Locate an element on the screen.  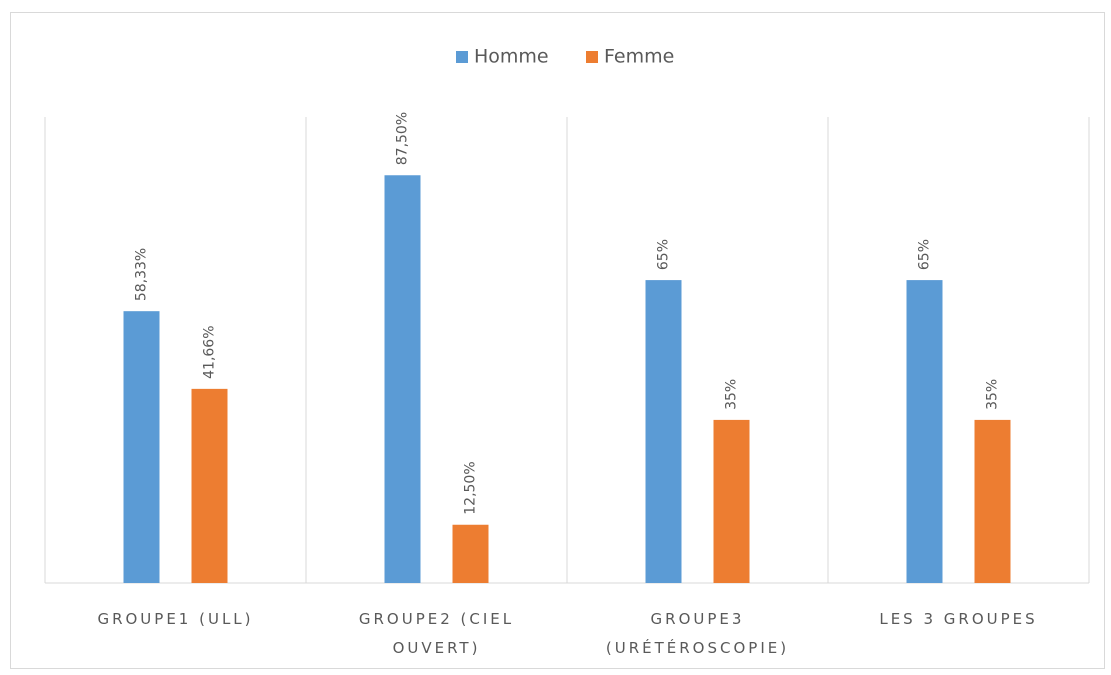
x-tick-label: LES 3 GROUPES is located at coordinates (958, 619).